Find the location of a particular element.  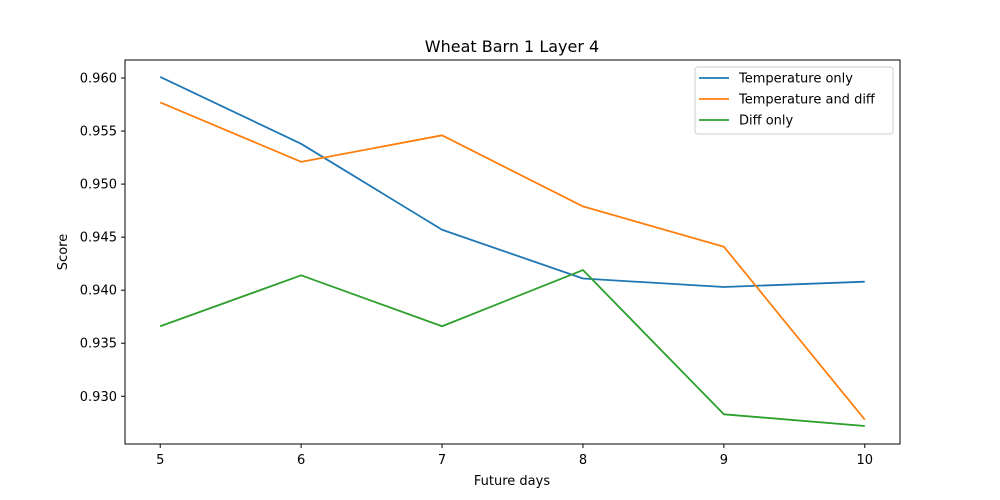

y-tick-label: 0.960 is located at coordinates (98, 79).